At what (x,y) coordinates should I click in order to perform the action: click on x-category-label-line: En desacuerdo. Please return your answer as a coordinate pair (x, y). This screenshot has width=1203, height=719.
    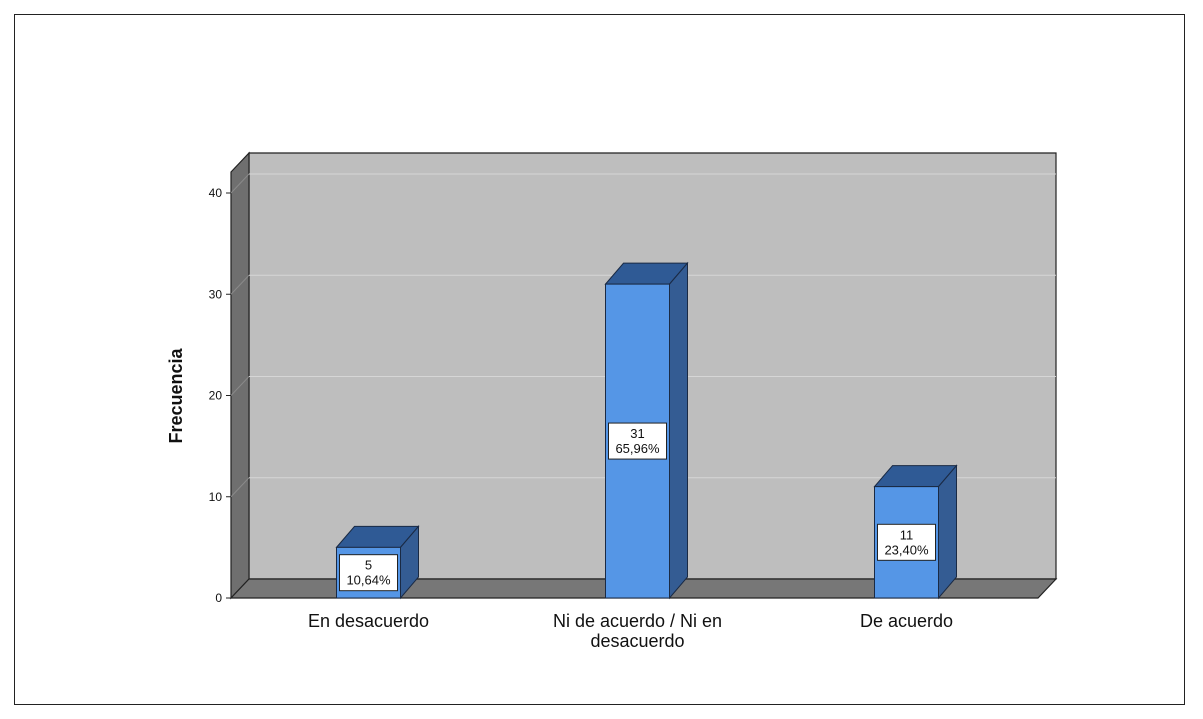
    Looking at the image, I should click on (368, 621).